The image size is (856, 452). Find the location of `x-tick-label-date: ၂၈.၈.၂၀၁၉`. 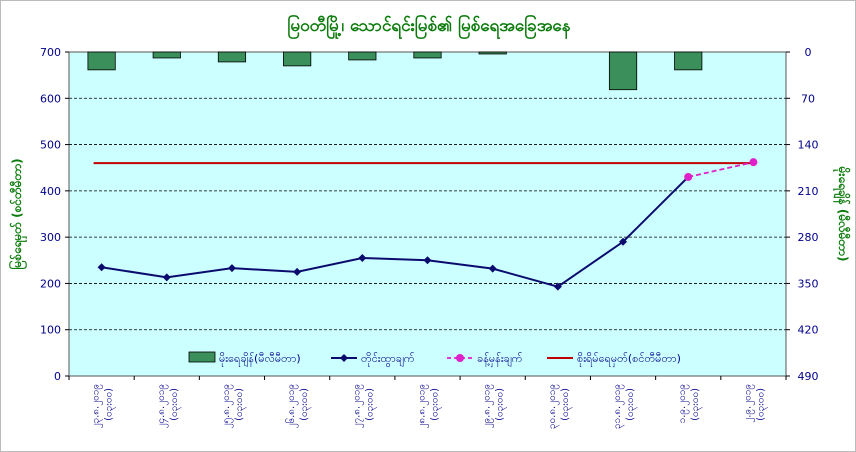

x-tick-label-date: ၂၈.၈.၂၀၁၉ is located at coordinates (423, 406).